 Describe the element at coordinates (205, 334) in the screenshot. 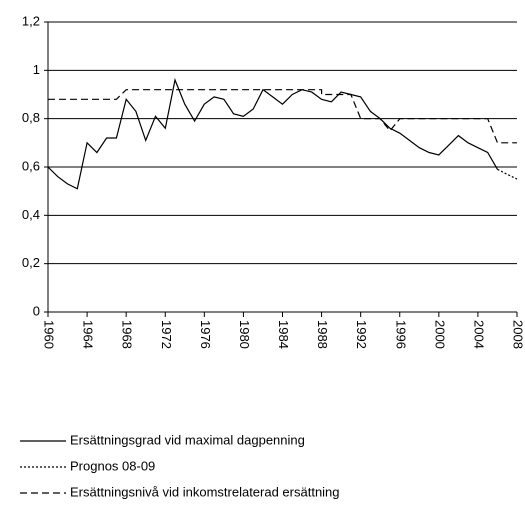

I see `x-tick-label: 1976` at that location.